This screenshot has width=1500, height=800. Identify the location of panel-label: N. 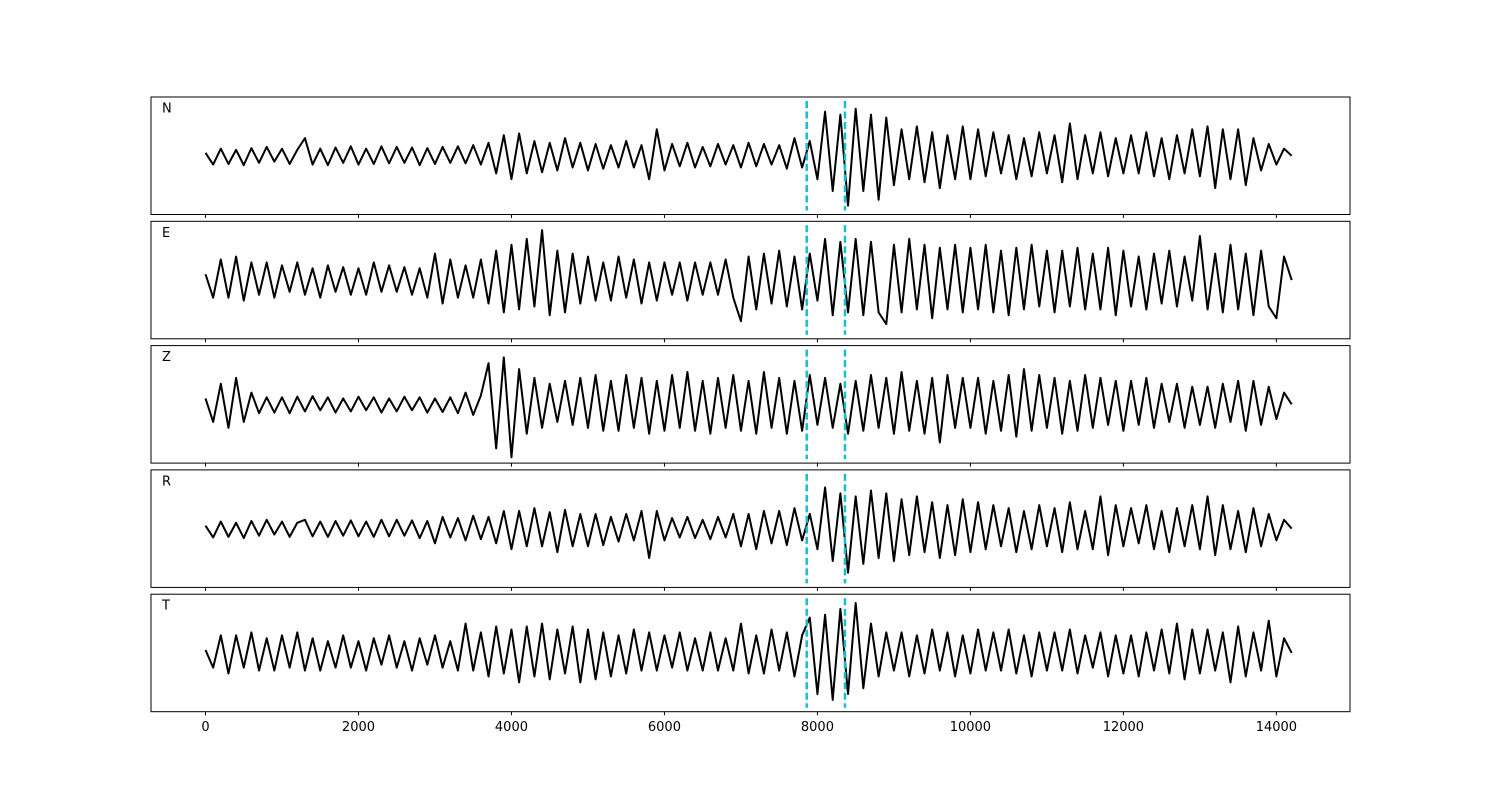
(167, 109).